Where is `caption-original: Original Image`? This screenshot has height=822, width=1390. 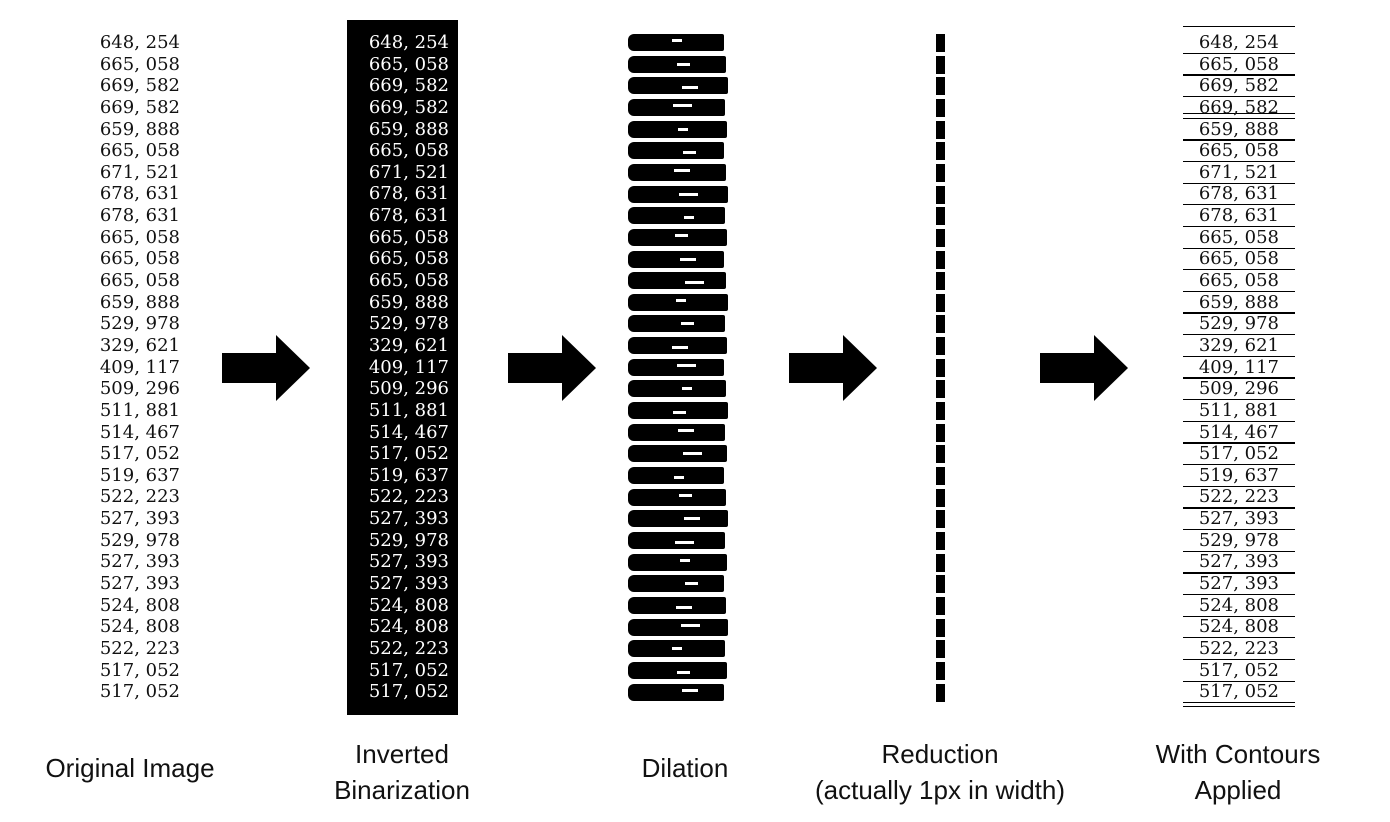 caption-original: Original Image is located at coordinates (130, 768).